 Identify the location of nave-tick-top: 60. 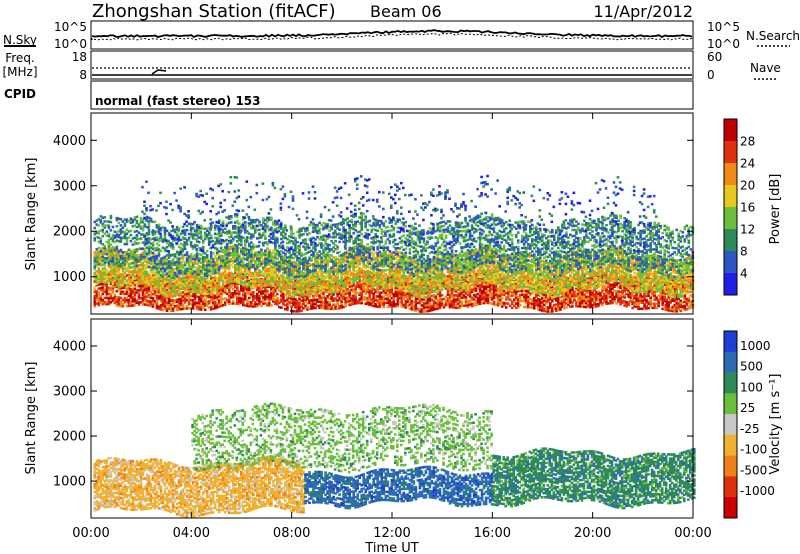
(714, 57).